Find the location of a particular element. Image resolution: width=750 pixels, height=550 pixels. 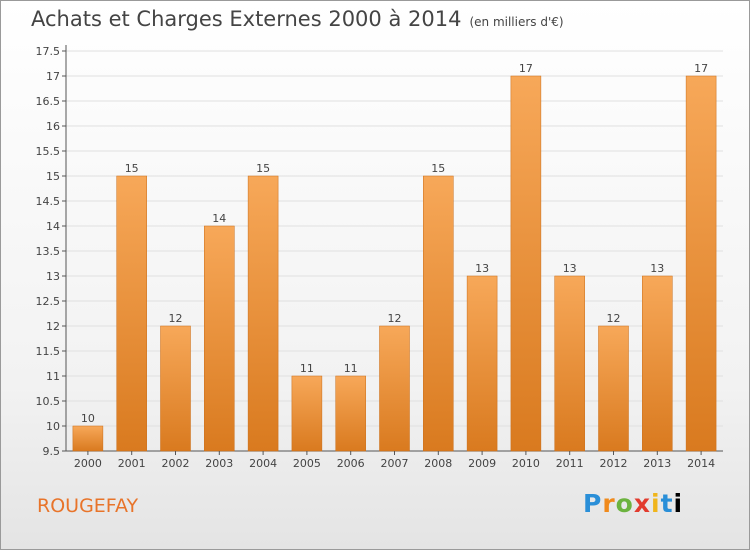

x-tick-label: 2006 is located at coordinates (351, 463).